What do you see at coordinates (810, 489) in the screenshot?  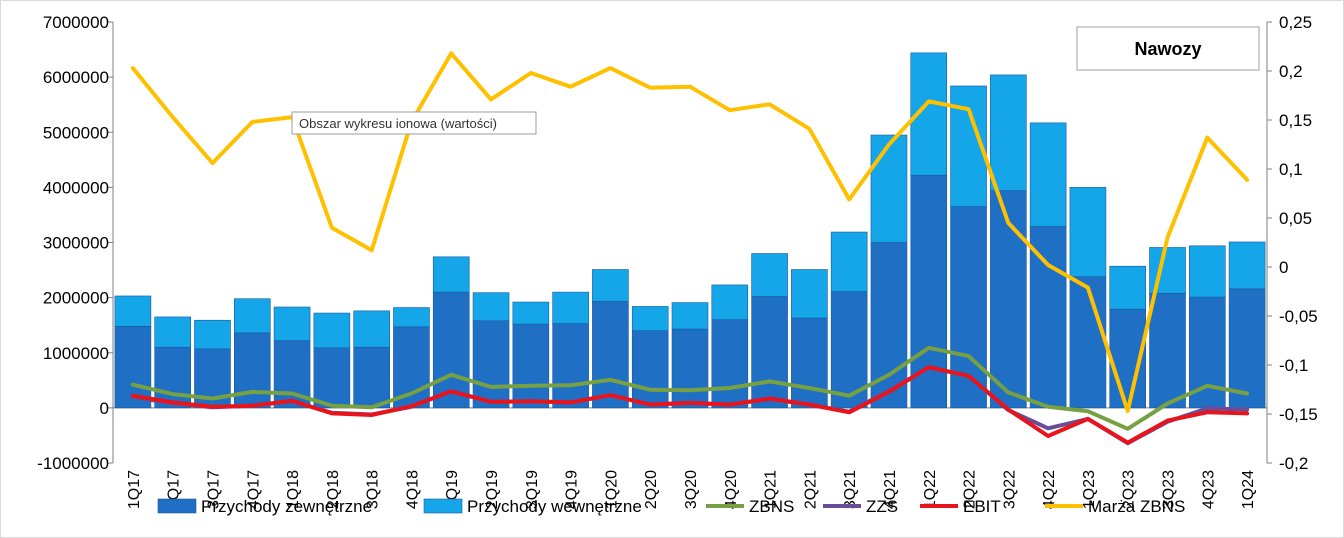 I see `x-tick-label: 2Q21` at bounding box center [810, 489].